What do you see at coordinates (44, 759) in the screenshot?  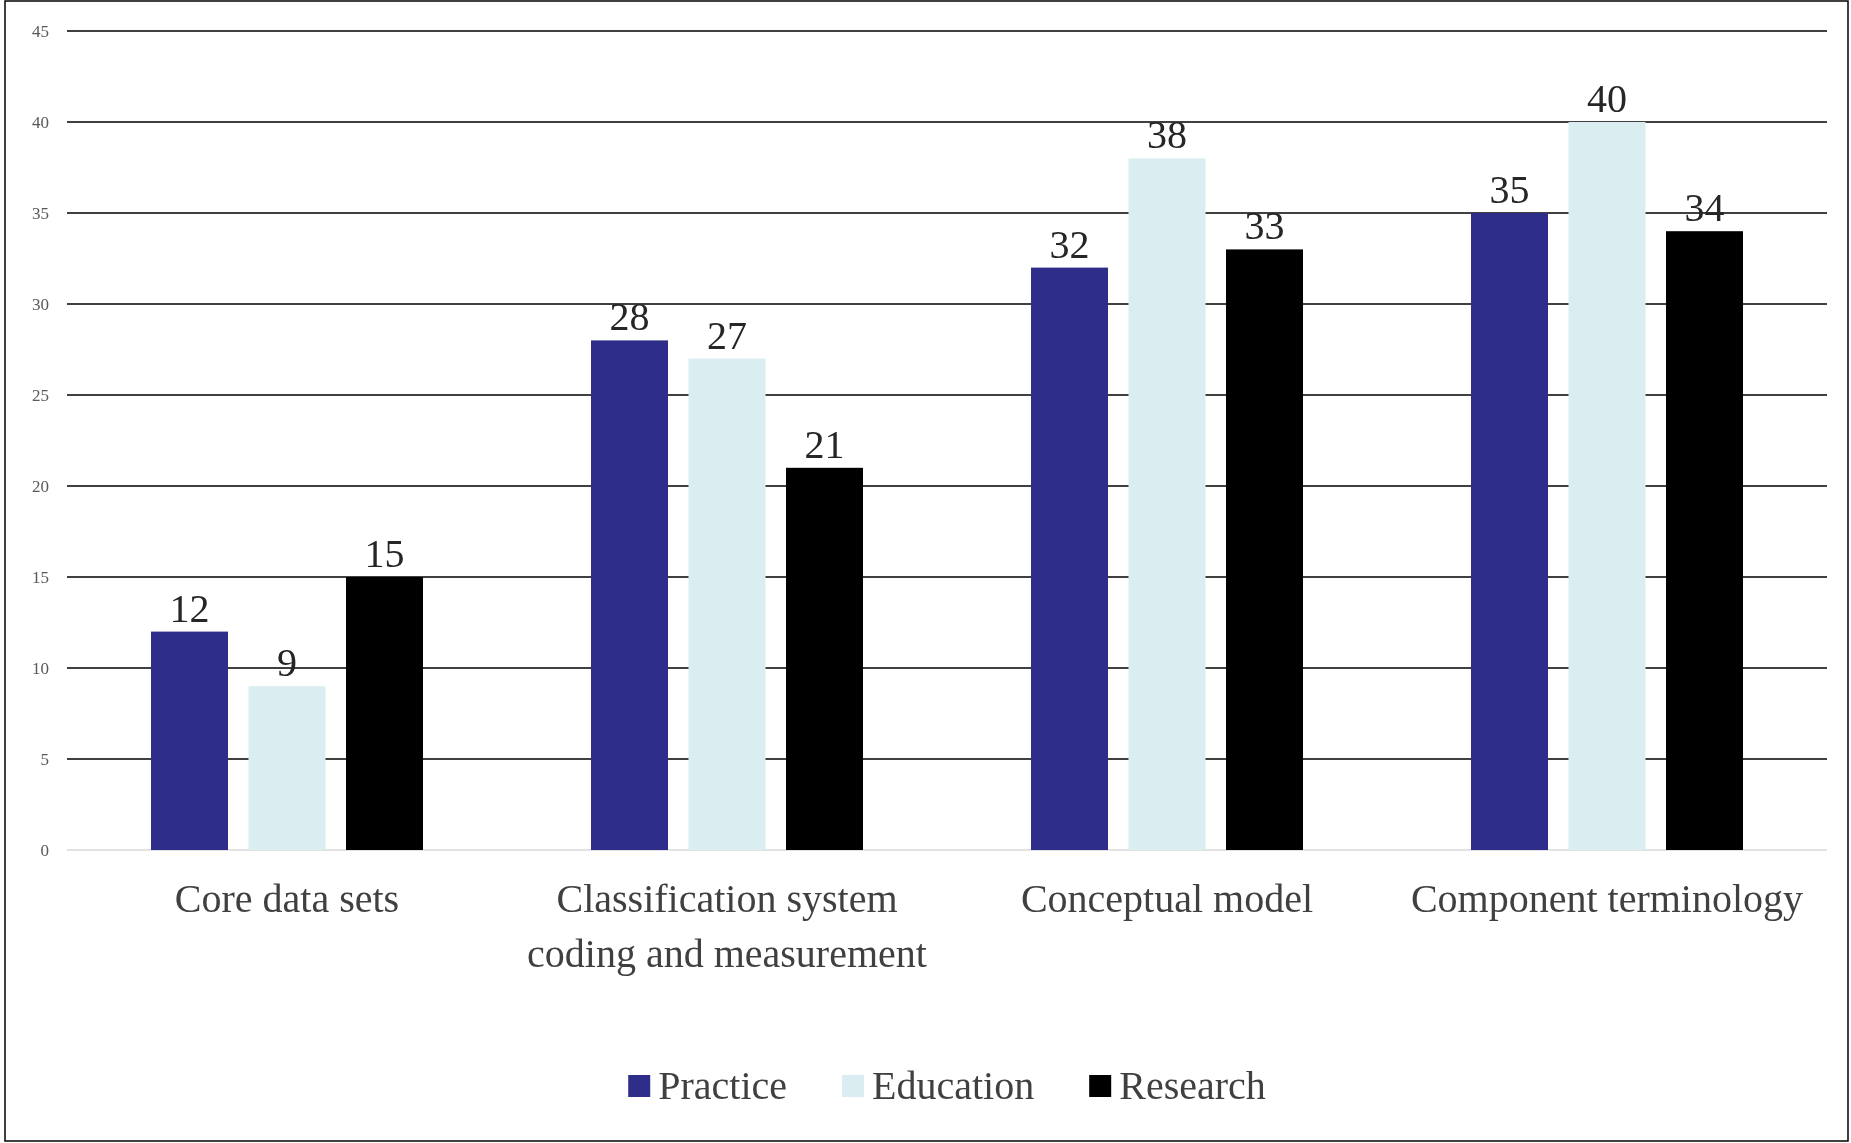 I see `y-tick-label: 5` at bounding box center [44, 759].